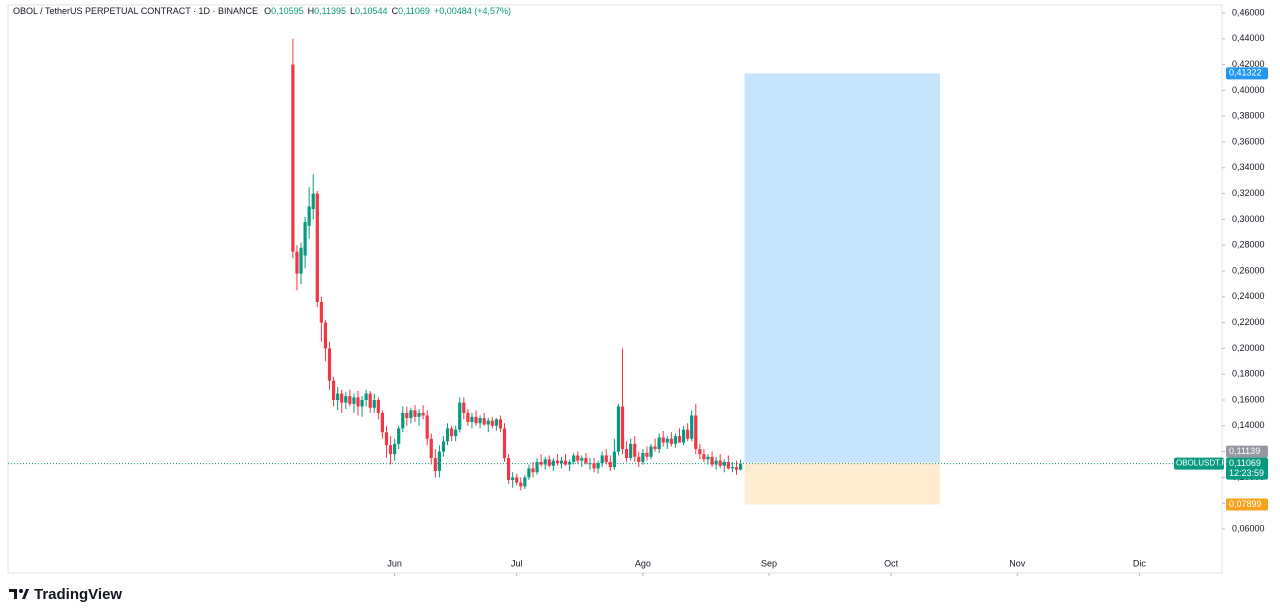 Image resolution: width=1280 pixels, height=616 pixels. What do you see at coordinates (352, 11) in the screenshot?
I see `legend-key: L` at bounding box center [352, 11].